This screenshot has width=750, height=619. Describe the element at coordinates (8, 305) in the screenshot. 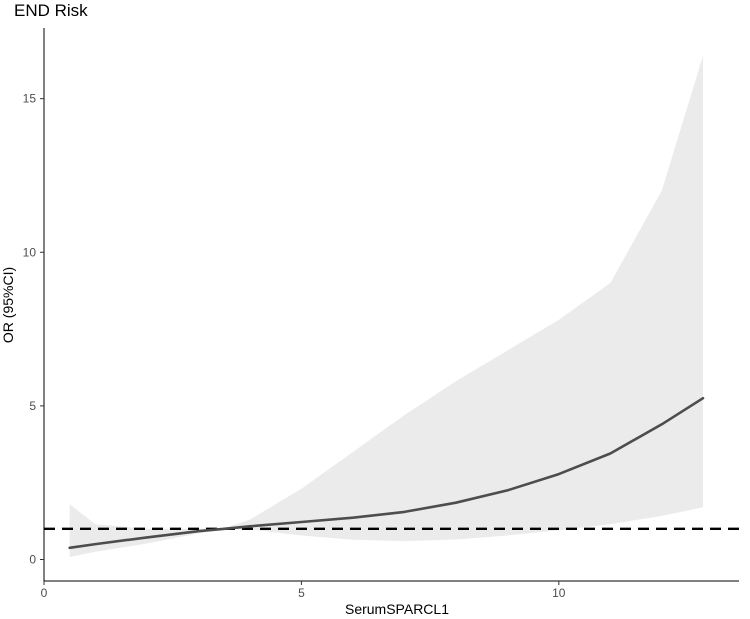

I see `y-axis-label: OR (95%CI)` at that location.